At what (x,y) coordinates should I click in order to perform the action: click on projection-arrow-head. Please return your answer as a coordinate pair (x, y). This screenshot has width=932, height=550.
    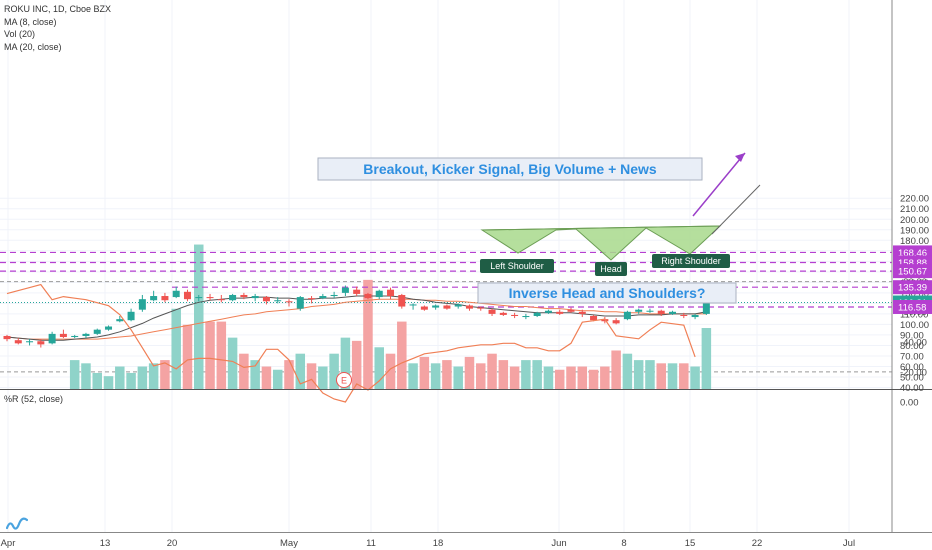
    Looking at the image, I should click on (740, 157).